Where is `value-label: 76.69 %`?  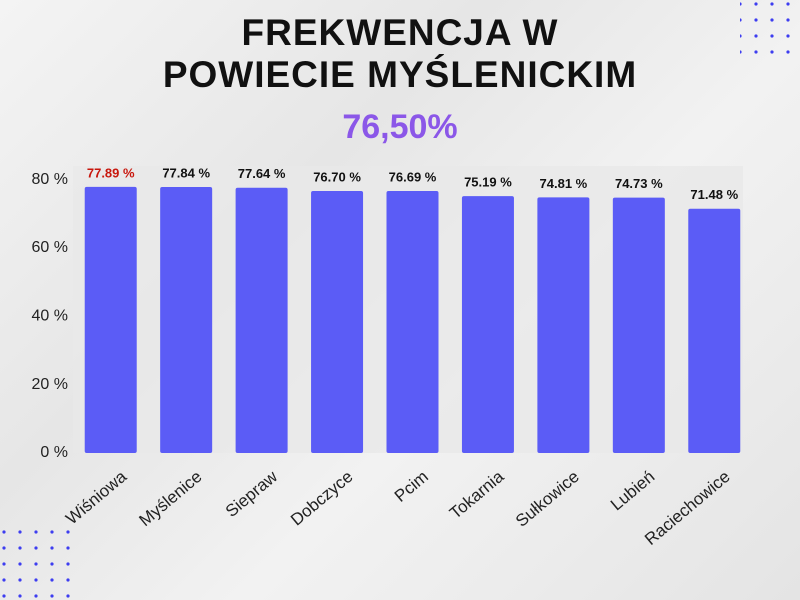 value-label: 76.69 % is located at coordinates (413, 176).